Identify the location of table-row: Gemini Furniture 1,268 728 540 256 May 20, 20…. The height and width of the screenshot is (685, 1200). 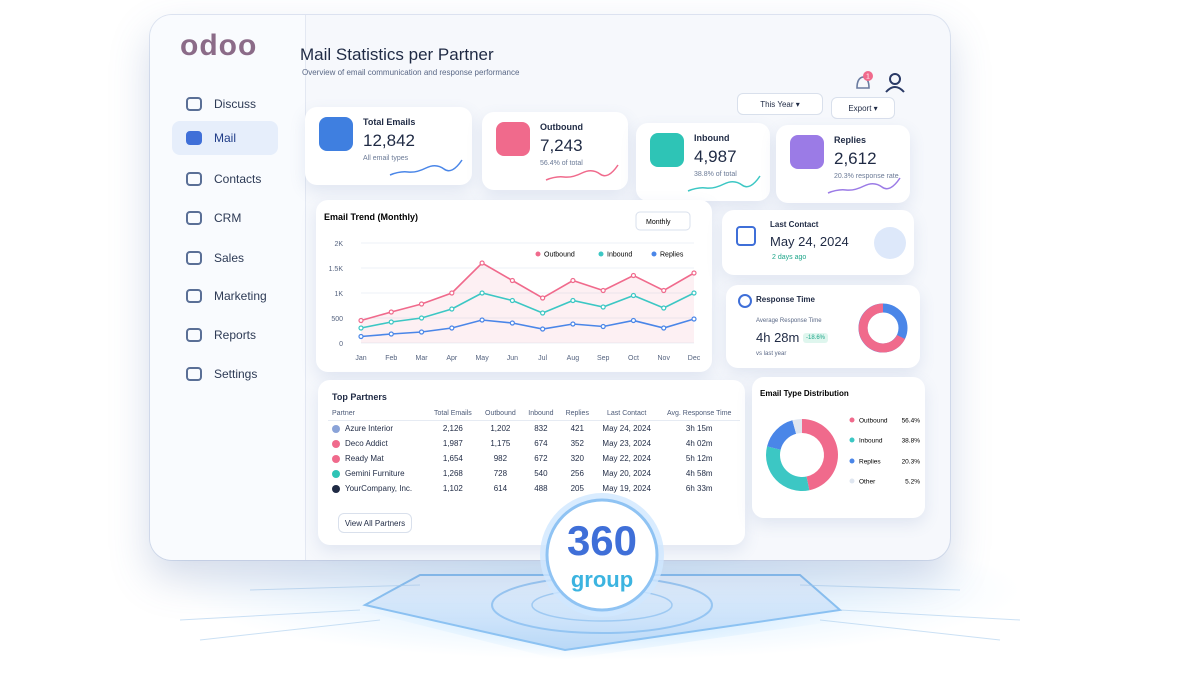
(534, 473).